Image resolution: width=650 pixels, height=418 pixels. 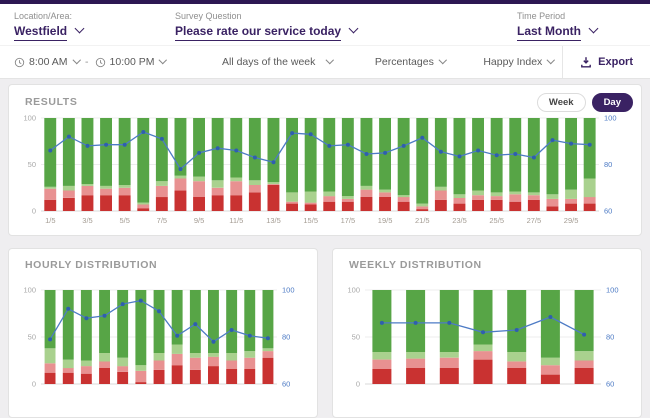 I want to click on index-value: Happy Index, so click(x=513, y=62).